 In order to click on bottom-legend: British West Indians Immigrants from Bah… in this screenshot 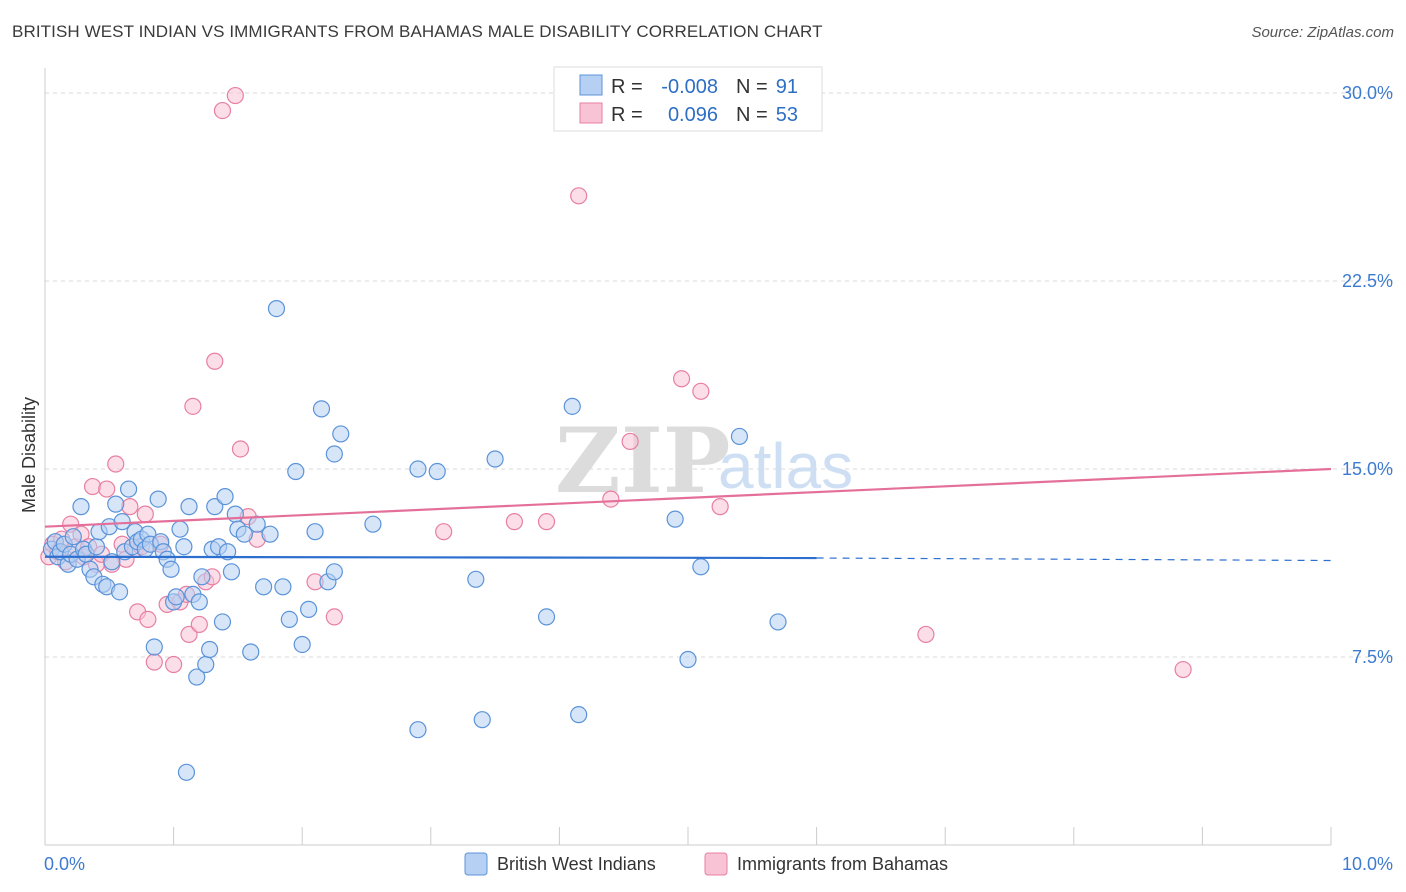, I will do `click(706, 864)`.